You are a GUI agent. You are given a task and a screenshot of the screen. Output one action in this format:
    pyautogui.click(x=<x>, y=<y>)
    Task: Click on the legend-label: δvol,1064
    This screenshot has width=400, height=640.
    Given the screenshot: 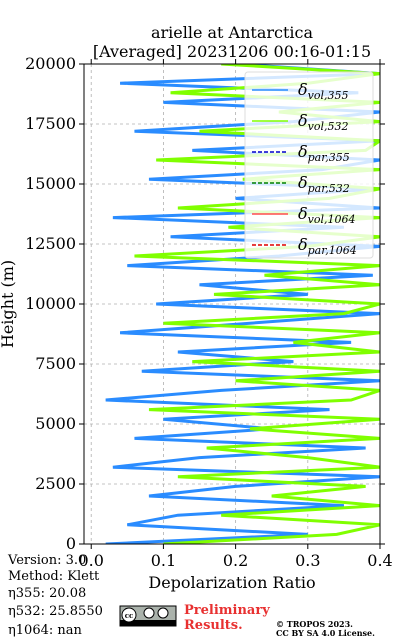 What is the action you would take?
    pyautogui.click(x=327, y=215)
    